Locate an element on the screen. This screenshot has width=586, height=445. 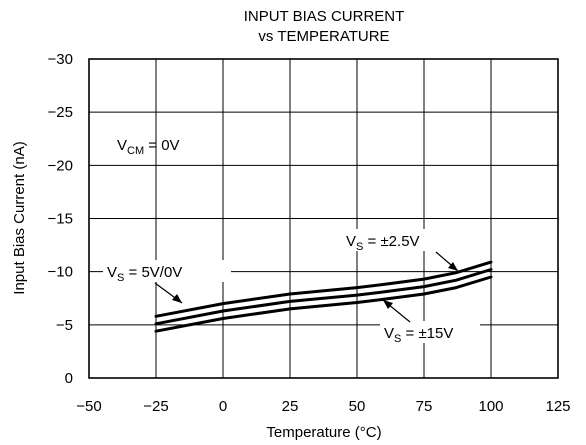
annotation-vs-bot-bg is located at coordinates (430, 332).